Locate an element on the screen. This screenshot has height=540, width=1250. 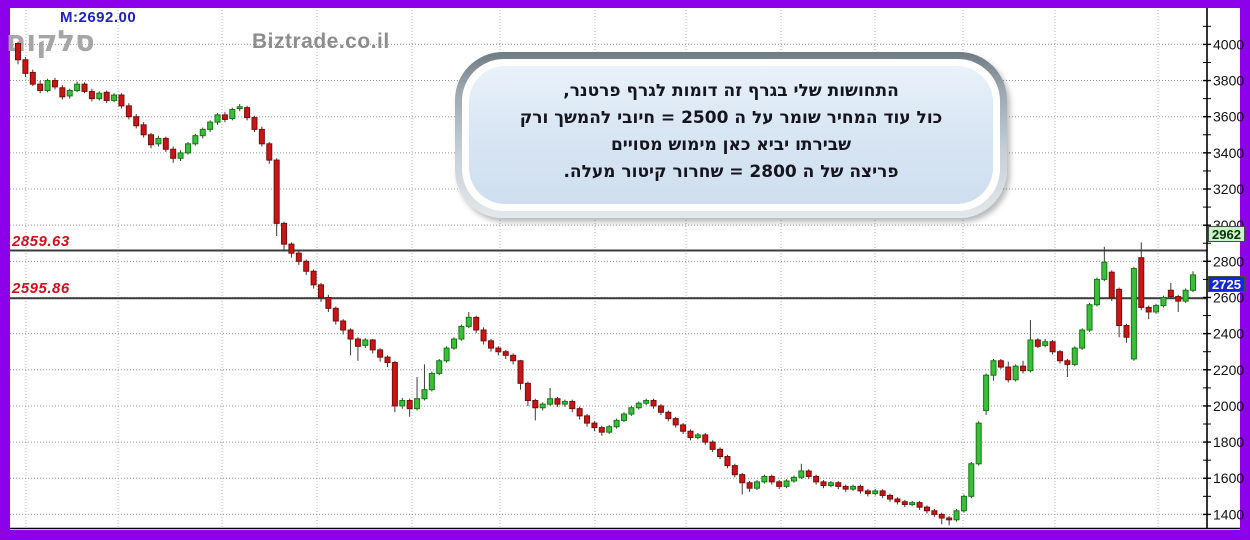
axis-tag-high: 2962 is located at coordinates (1226, 234).